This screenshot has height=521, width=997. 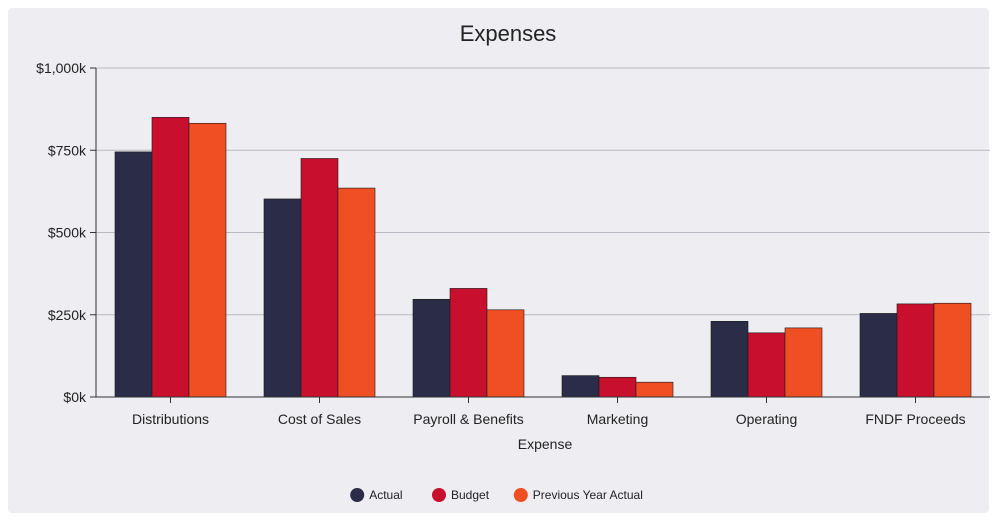 What do you see at coordinates (496, 495) in the screenshot?
I see `legend: Actual Budget Previous Year Actual` at bounding box center [496, 495].